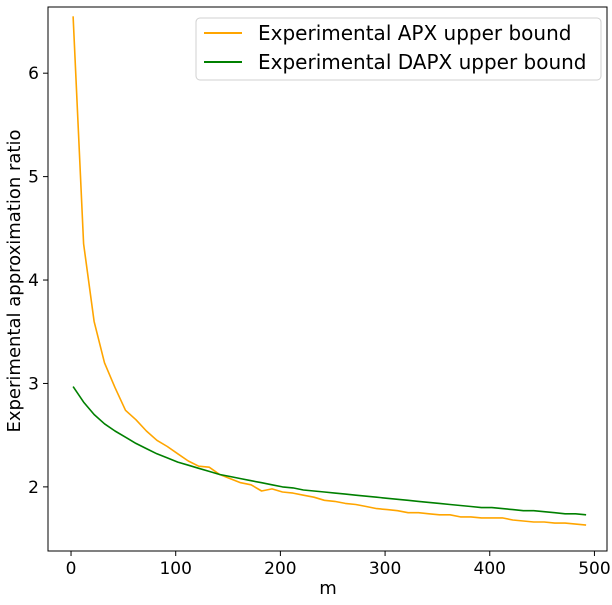  What do you see at coordinates (33, 281) in the screenshot?
I see `y-tick-label: 4` at bounding box center [33, 281].